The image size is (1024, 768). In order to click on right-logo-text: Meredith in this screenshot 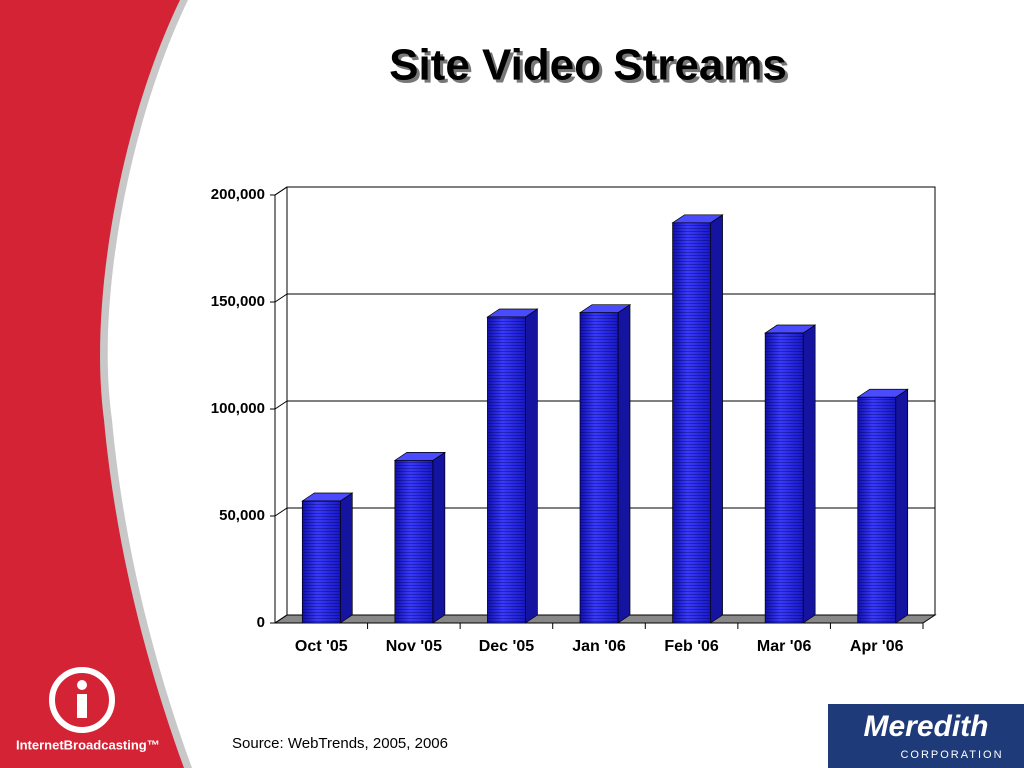, I will do `click(925, 726)`.